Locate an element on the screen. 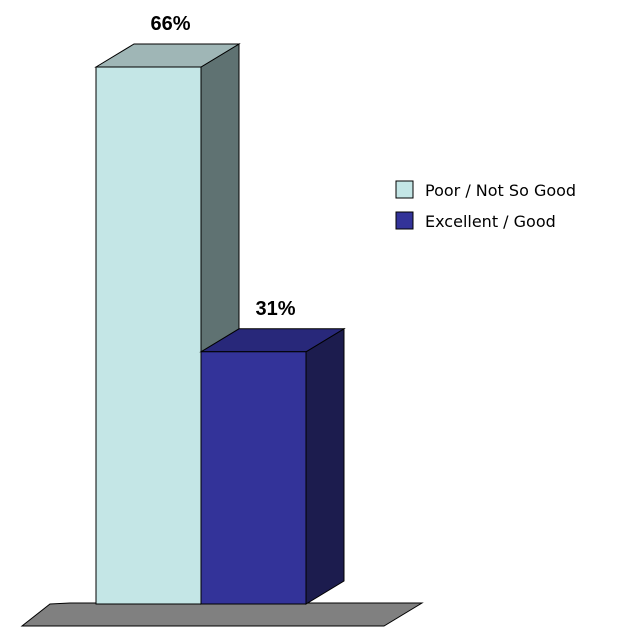  legend-swatch-excellent is located at coordinates (404, 220).